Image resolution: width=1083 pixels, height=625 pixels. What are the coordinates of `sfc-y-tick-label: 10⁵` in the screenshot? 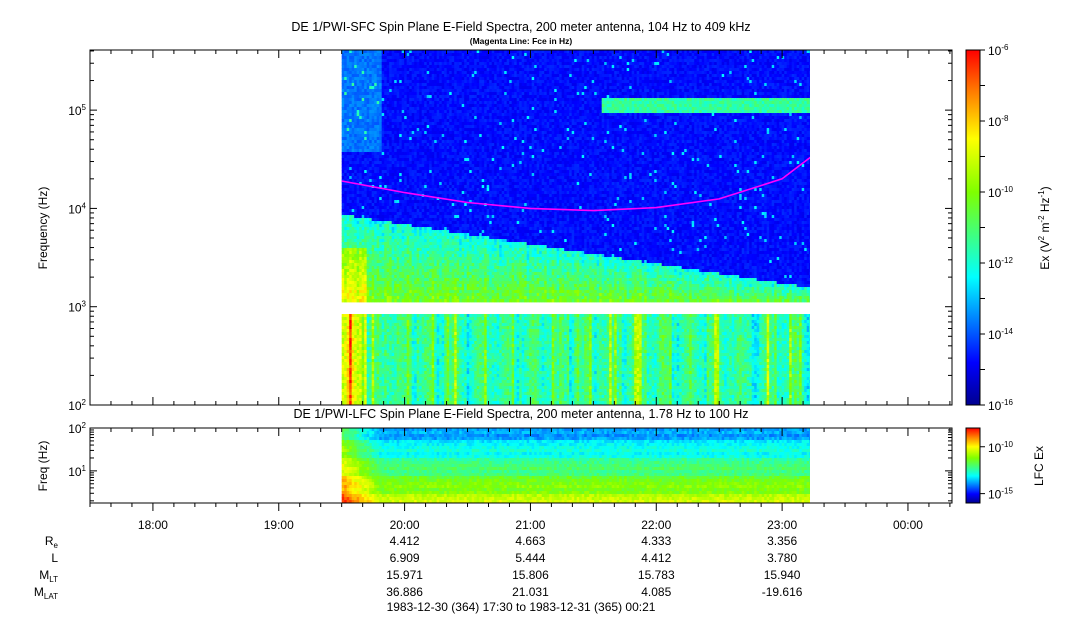 It's located at (77, 110).